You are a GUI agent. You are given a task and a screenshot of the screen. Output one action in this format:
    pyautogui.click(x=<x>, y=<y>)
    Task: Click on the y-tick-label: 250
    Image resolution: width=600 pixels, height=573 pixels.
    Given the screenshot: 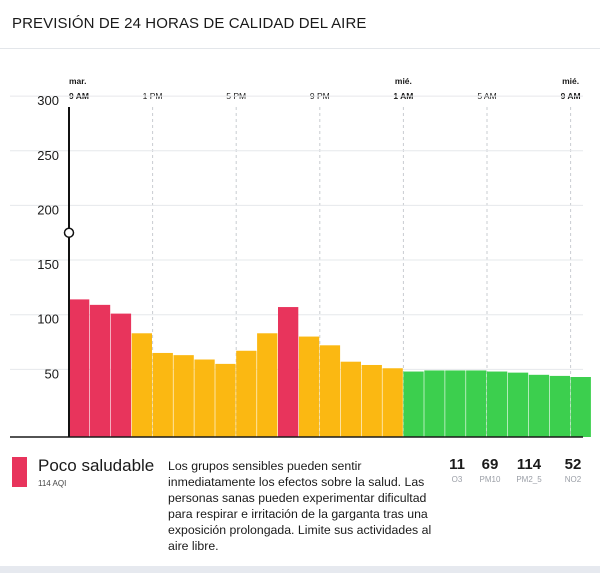 What is the action you would take?
    pyautogui.click(x=48, y=155)
    